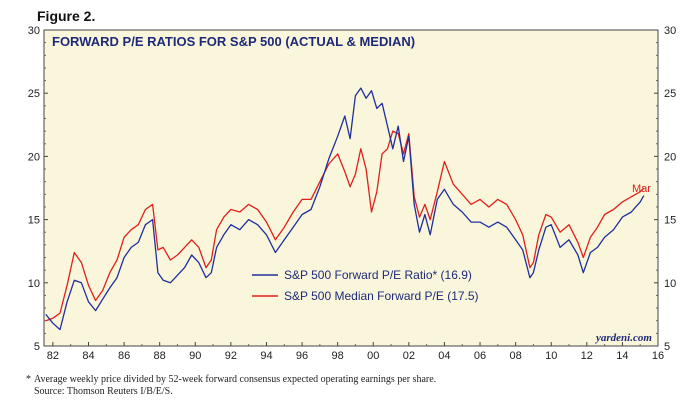 This screenshot has height=411, width=700. What do you see at coordinates (34, 94) in the screenshot?
I see `y-tick-label-left: 25` at bounding box center [34, 94].